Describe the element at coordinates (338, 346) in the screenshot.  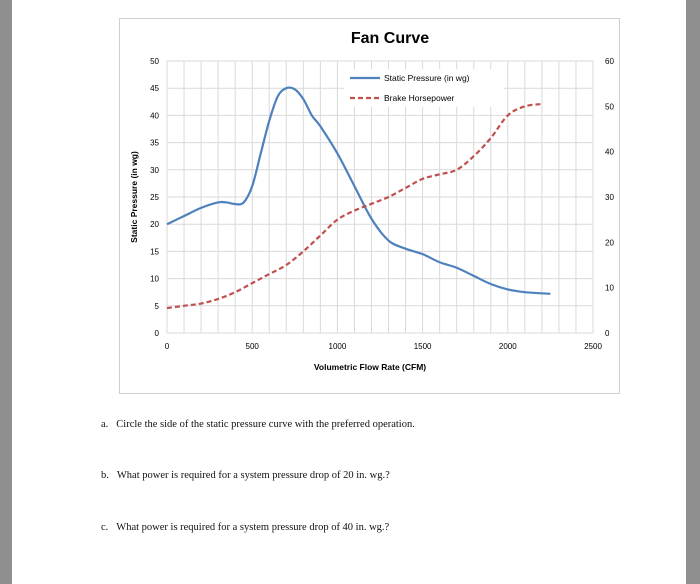
I see `x-tick-label: 1000` at that location.